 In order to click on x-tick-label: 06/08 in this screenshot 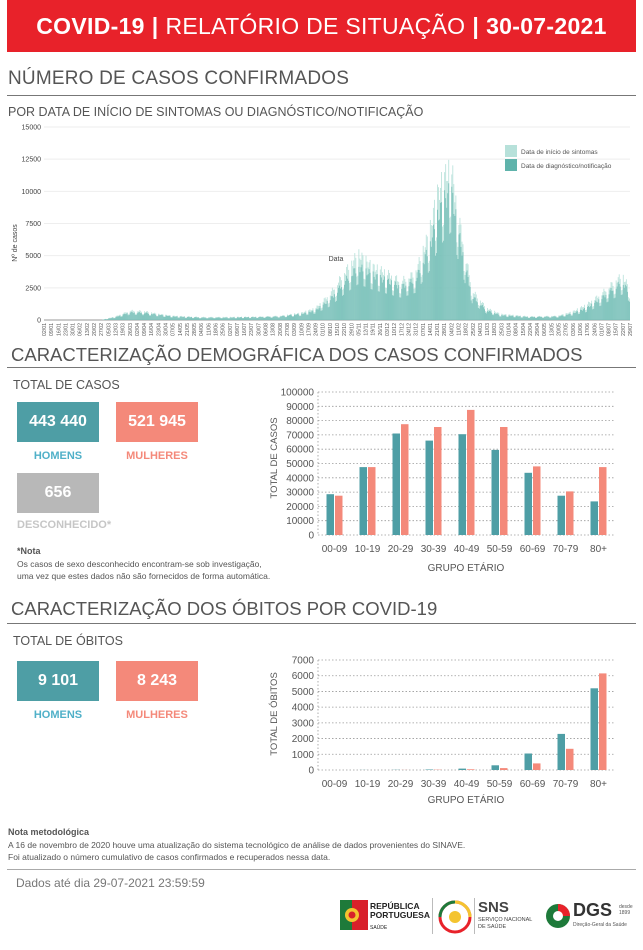, I will do `click(267, 329)`.